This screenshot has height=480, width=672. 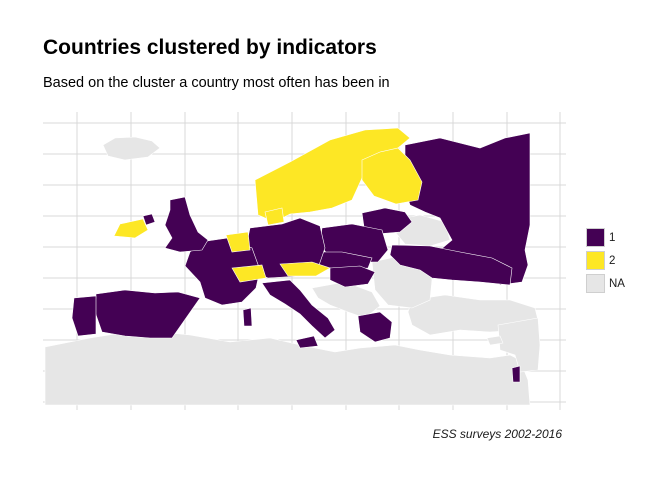 What do you see at coordinates (612, 260) in the screenshot?
I see `legend-label-2: 2` at bounding box center [612, 260].